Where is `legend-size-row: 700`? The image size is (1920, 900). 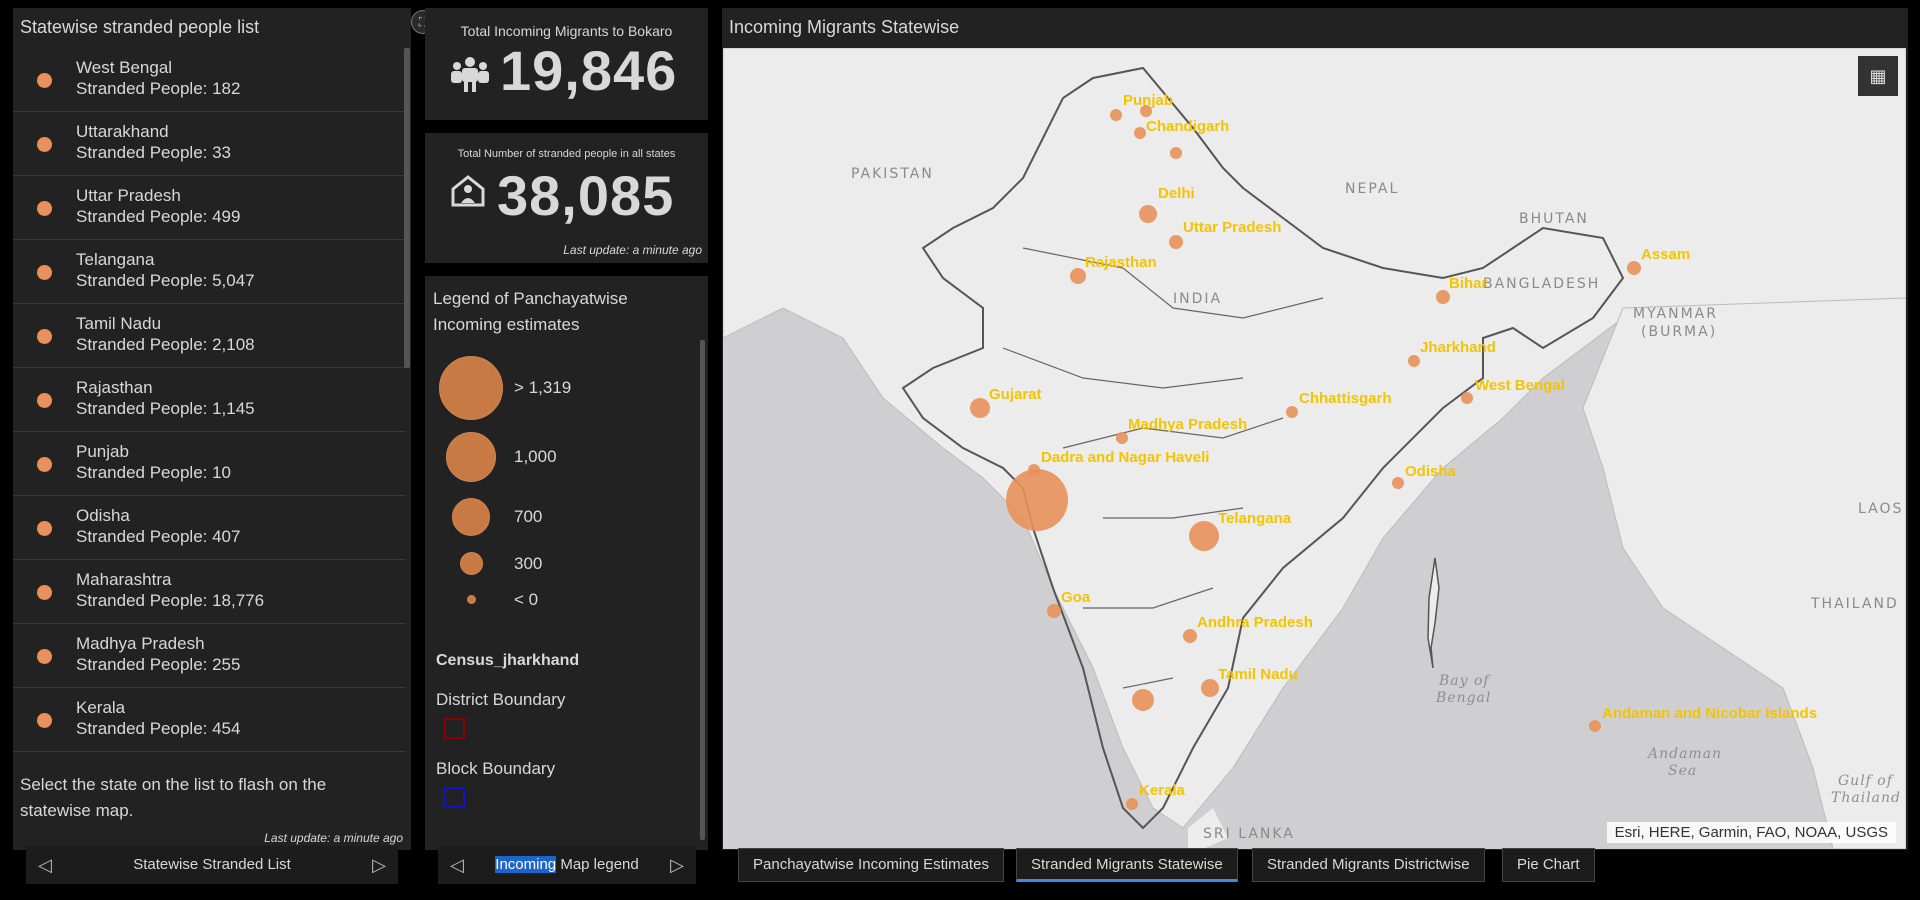 legend-size-row: 700 is located at coordinates (560, 518).